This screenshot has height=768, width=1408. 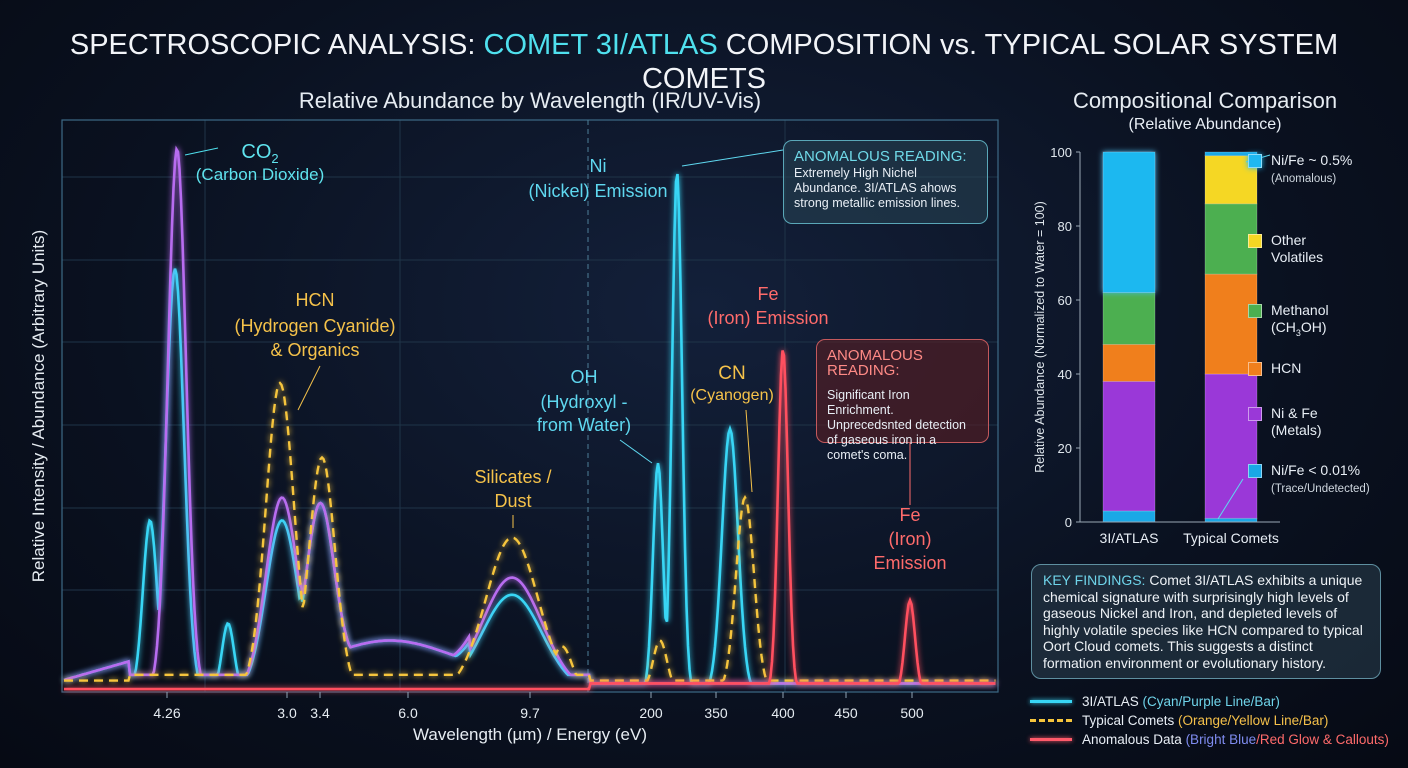 I want to click on bar-y-tick-label: 40, so click(x=1065, y=374).